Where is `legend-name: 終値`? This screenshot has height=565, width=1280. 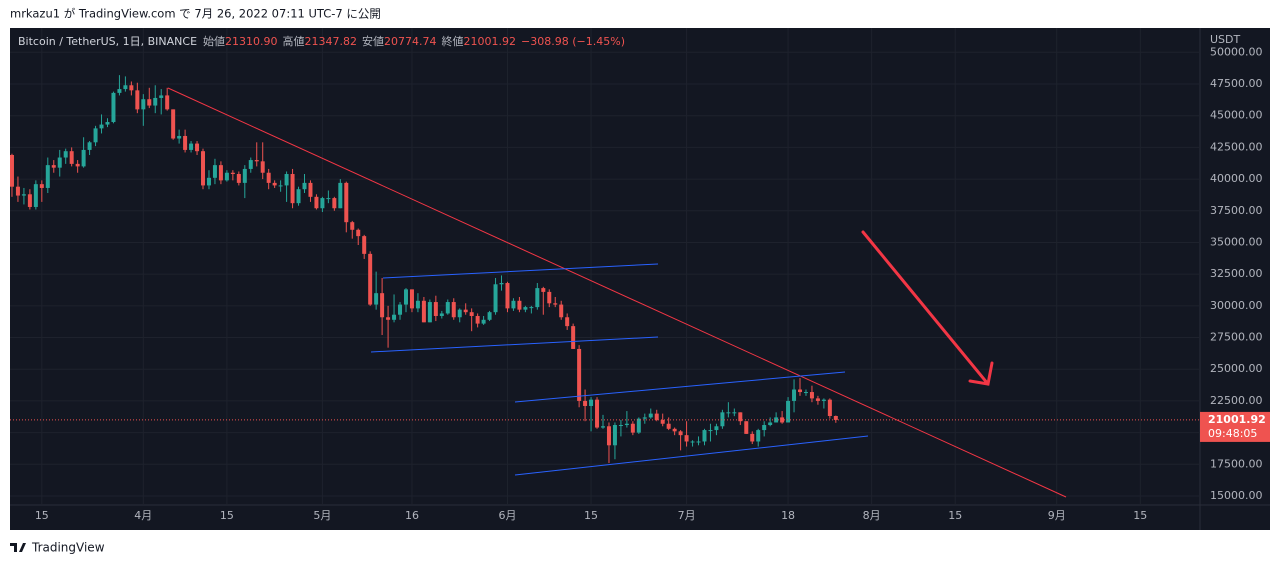 legend-name: 終値 is located at coordinates (453, 41).